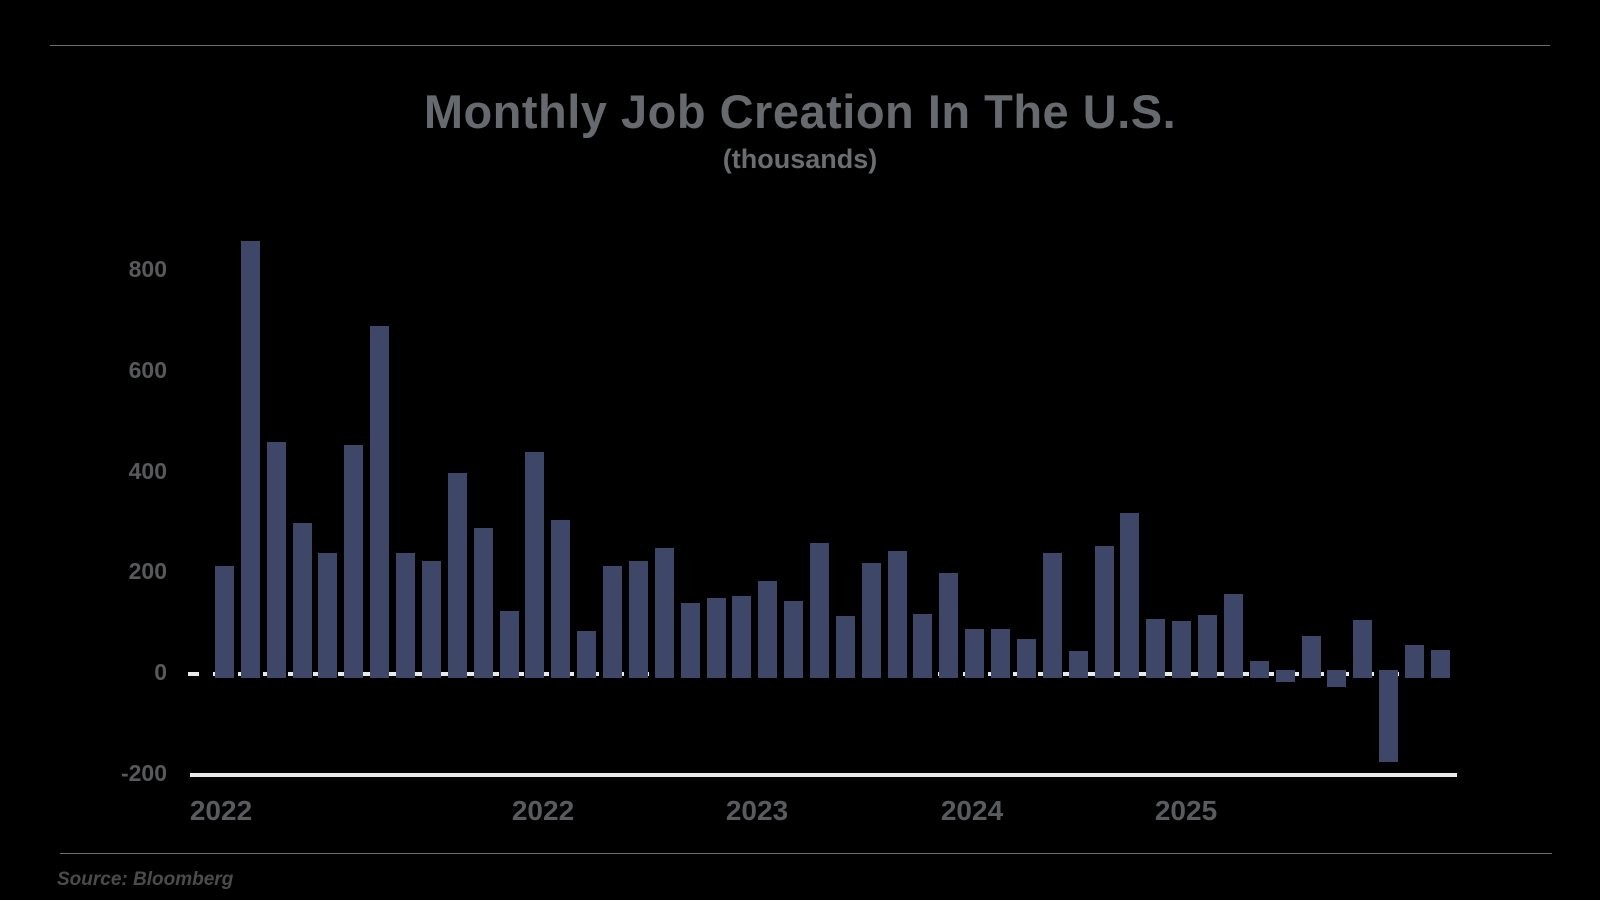  Describe the element at coordinates (800, 159) in the screenshot. I see `chart-subtitle: (thousands)` at that location.